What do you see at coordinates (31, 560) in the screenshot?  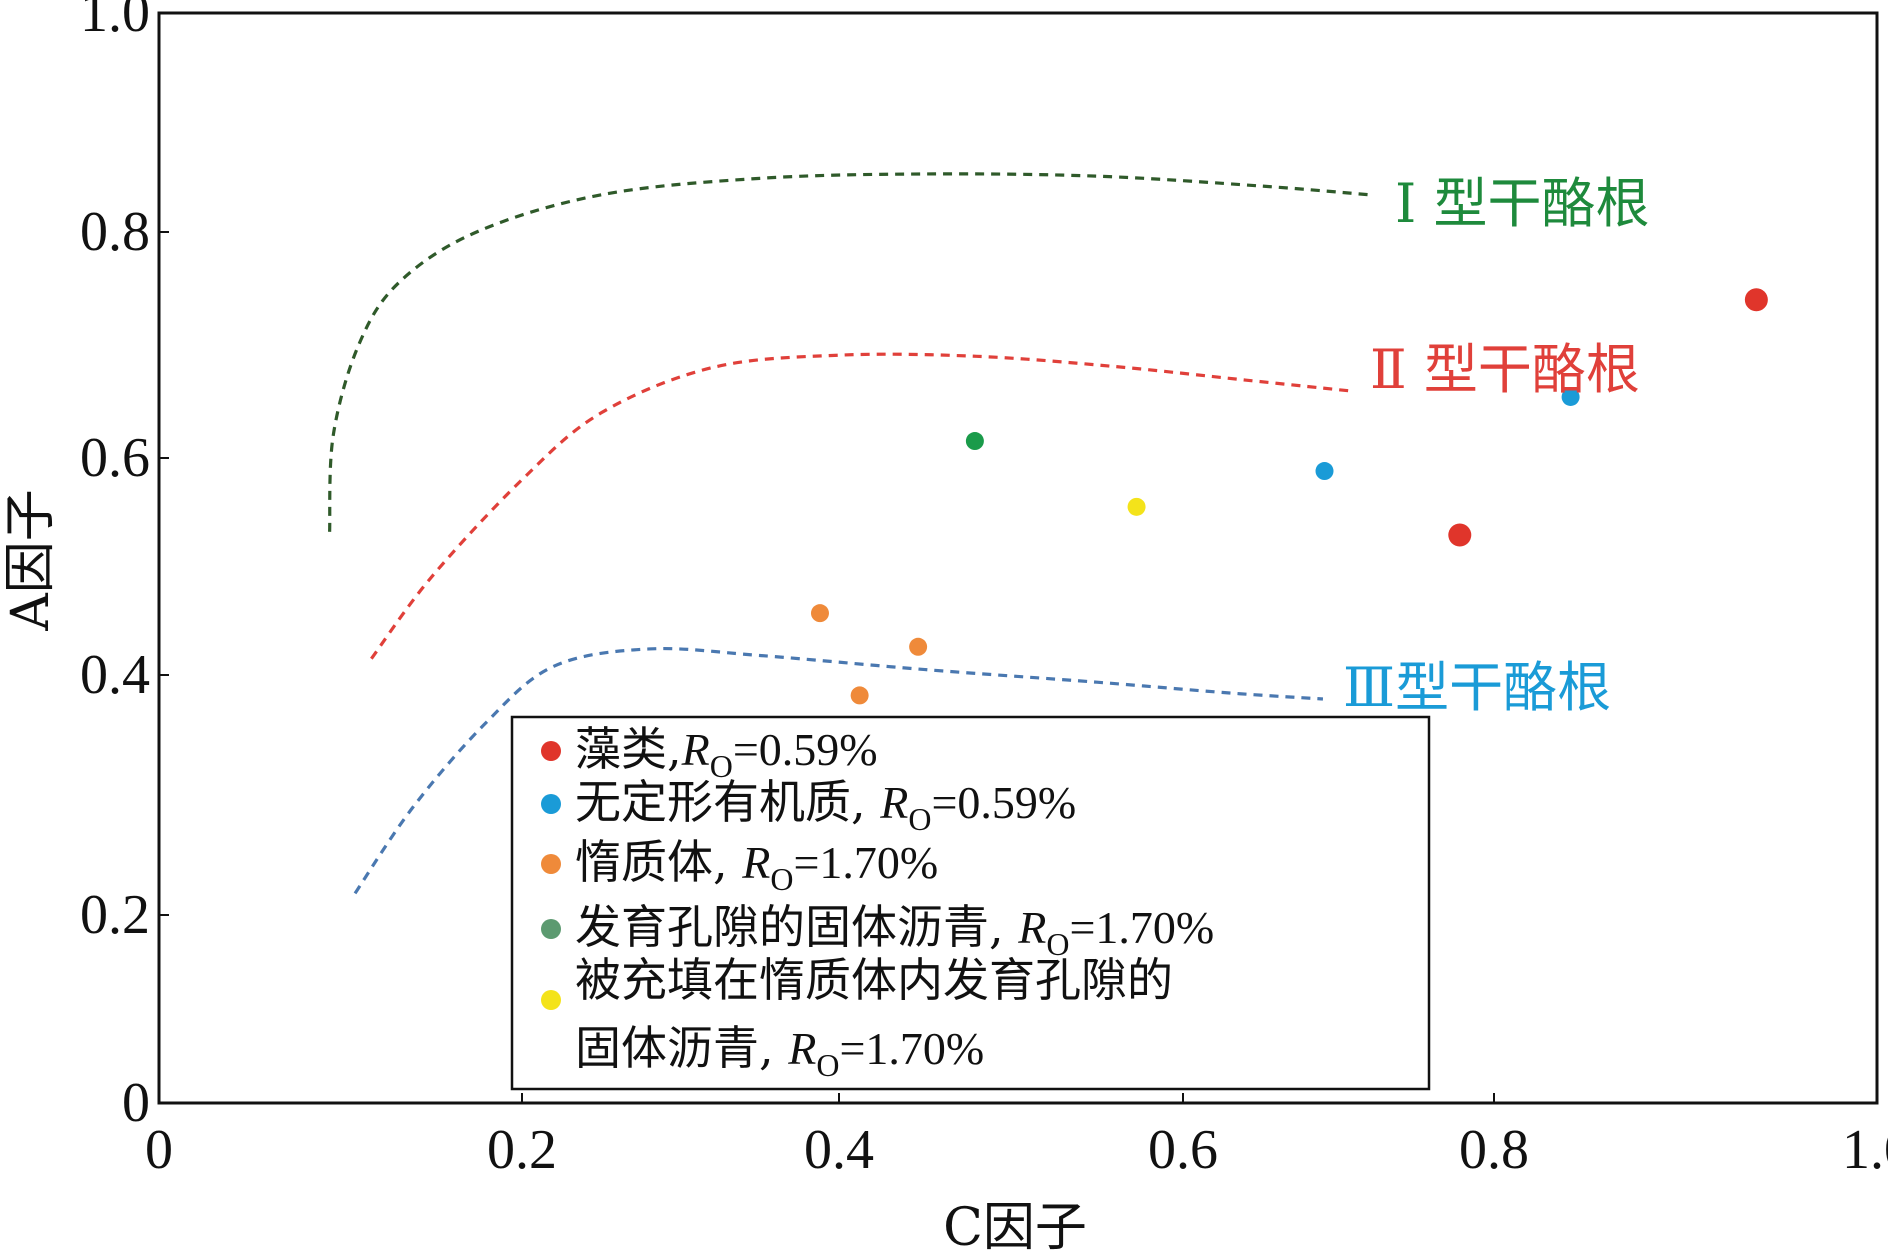 I see `y-axis-title: A因子` at bounding box center [31, 560].